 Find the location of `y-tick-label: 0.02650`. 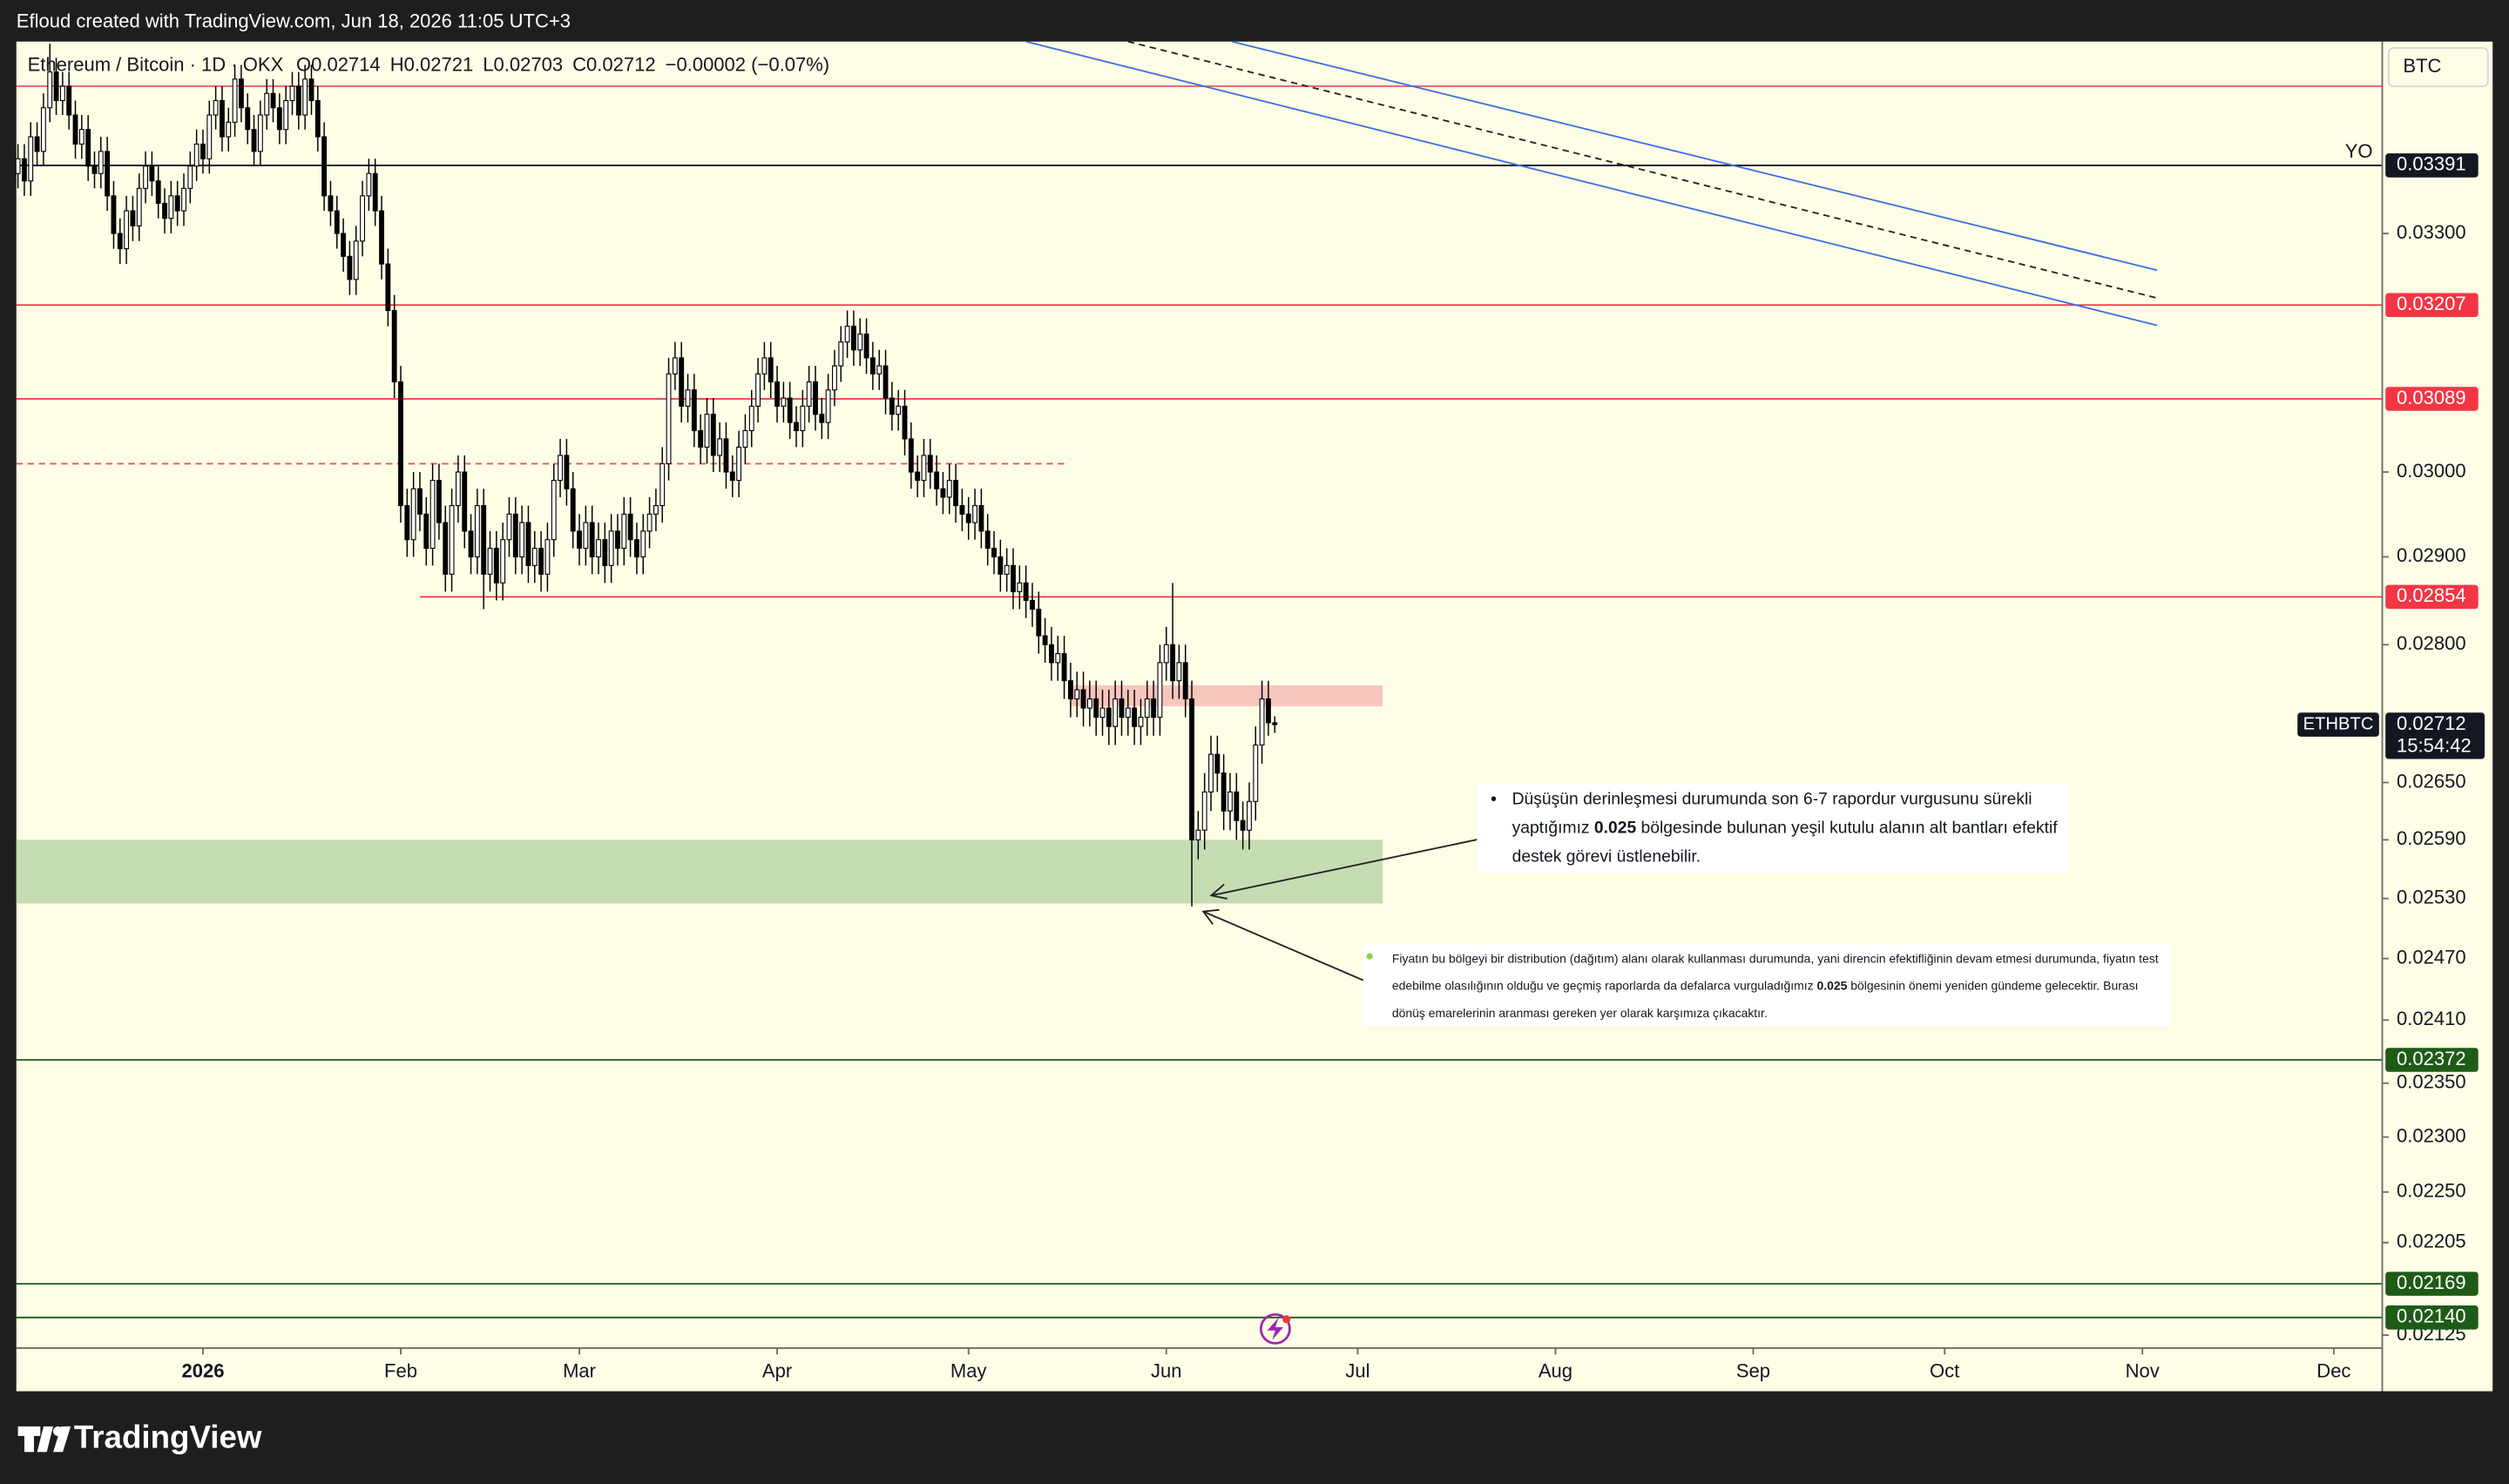

y-tick-label: 0.02650 is located at coordinates (2431, 781).